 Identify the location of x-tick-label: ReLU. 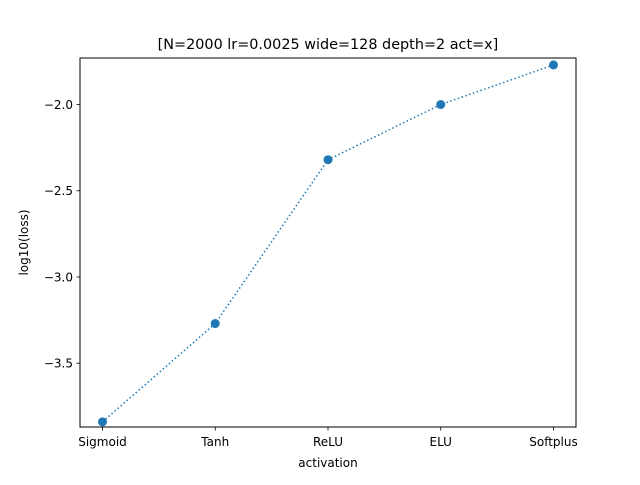
(328, 442).